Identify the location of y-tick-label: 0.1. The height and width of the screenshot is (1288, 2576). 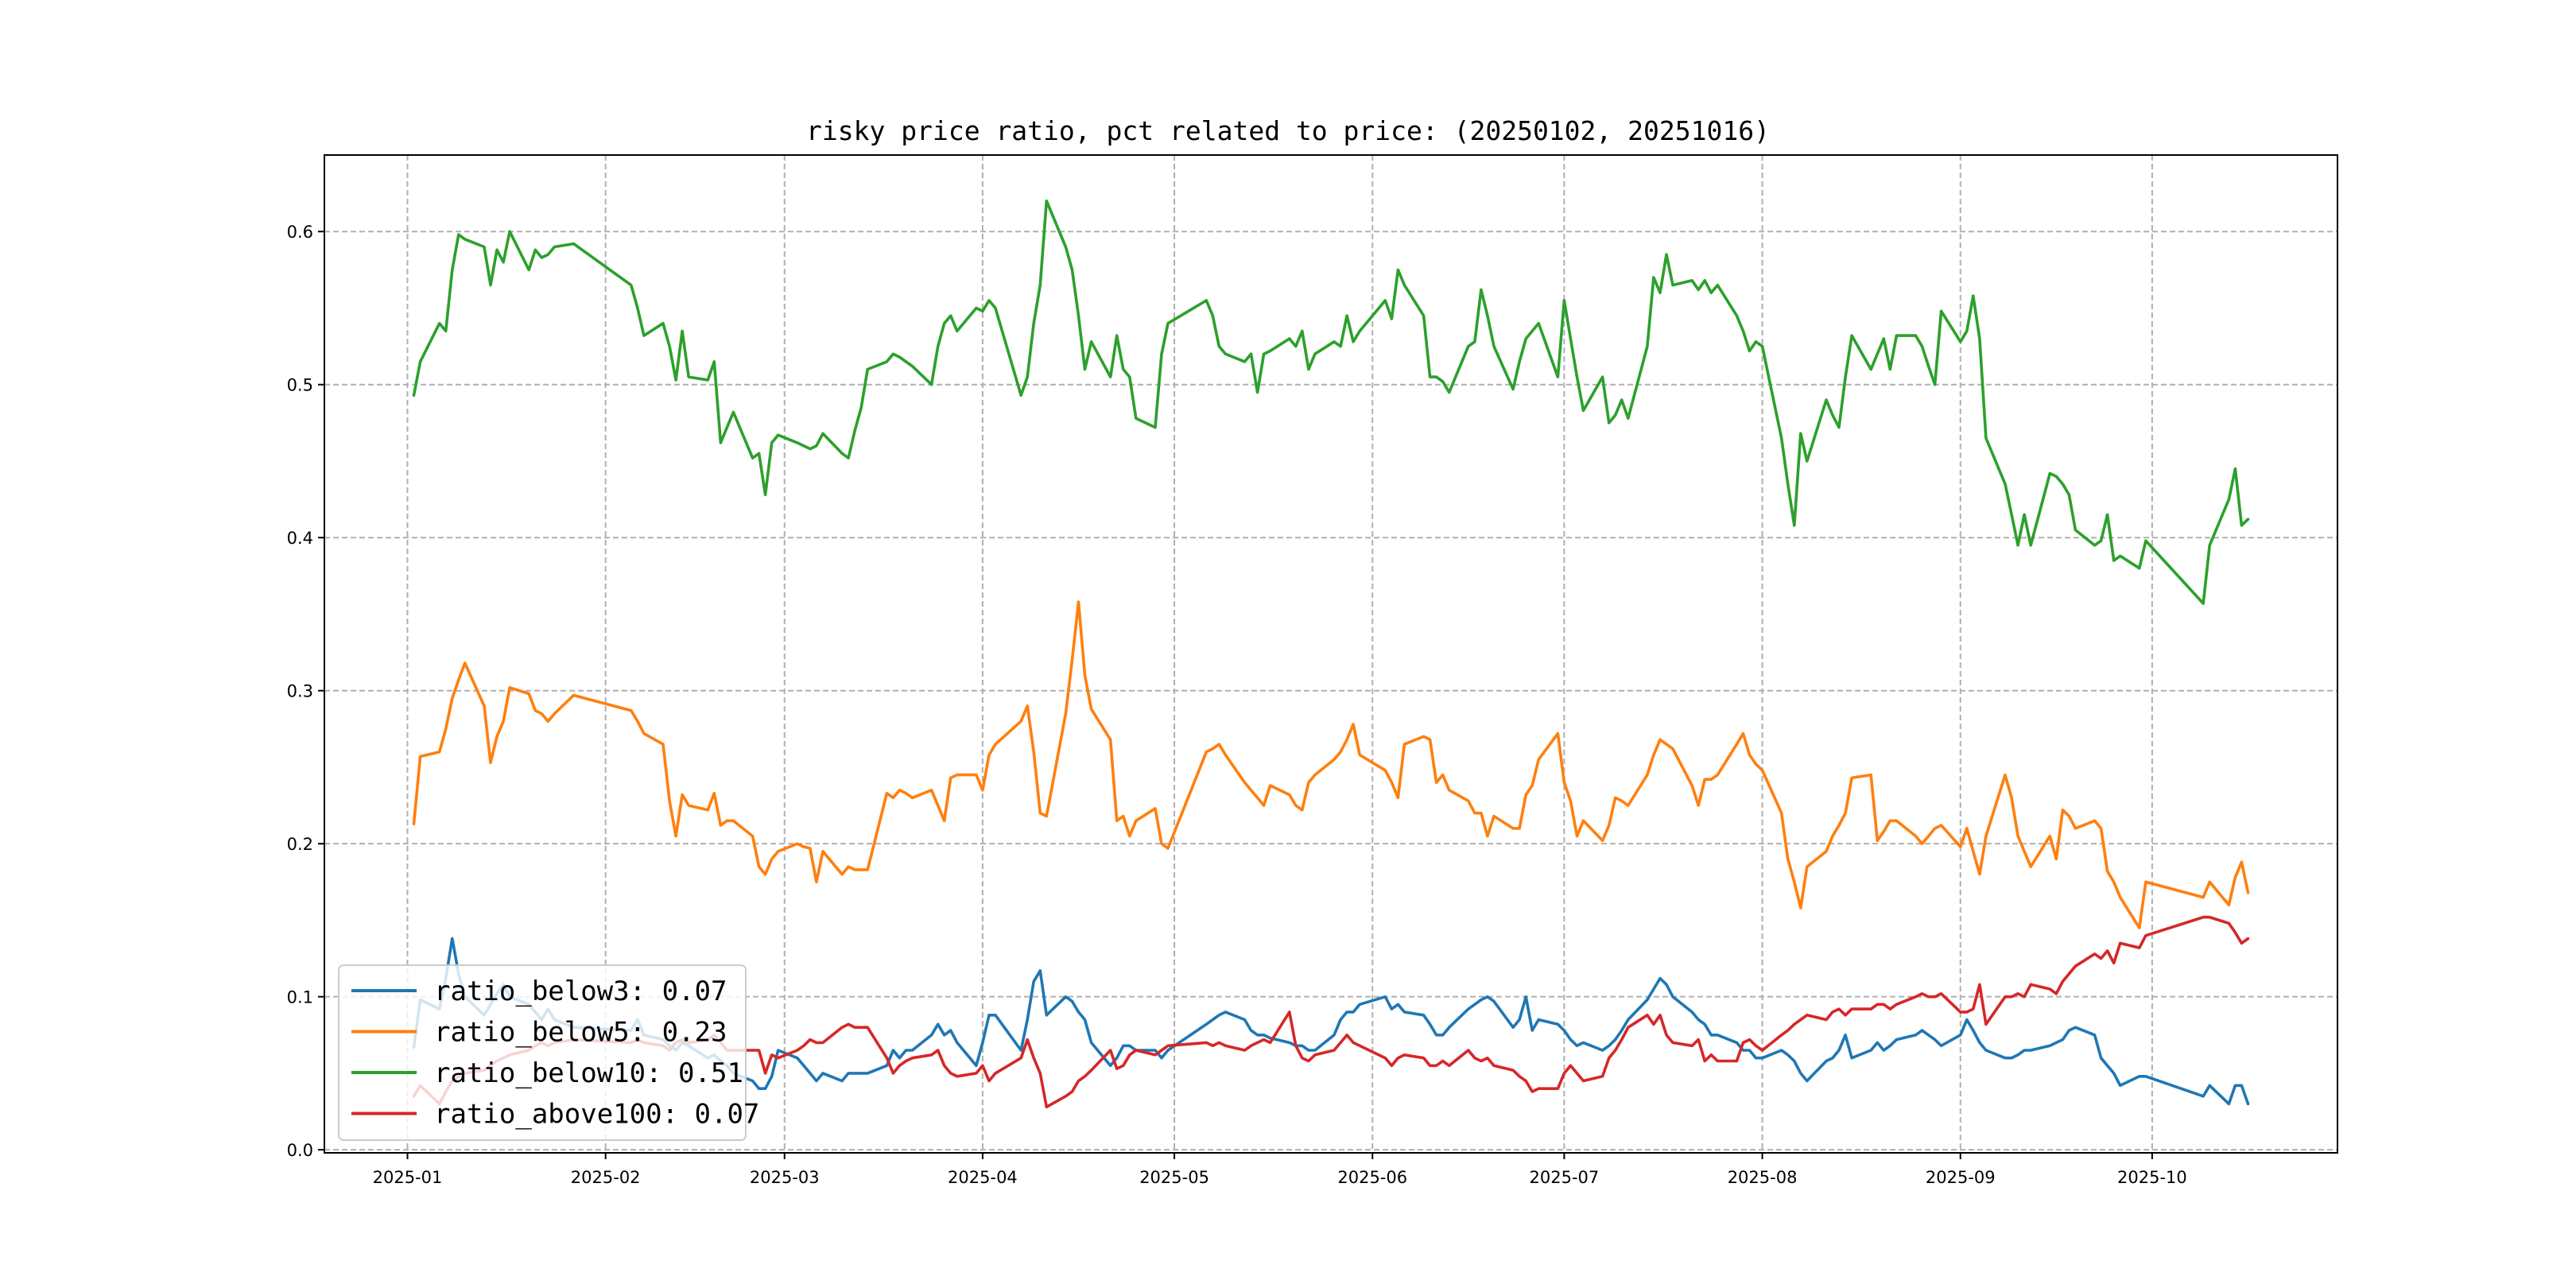
(300, 998).